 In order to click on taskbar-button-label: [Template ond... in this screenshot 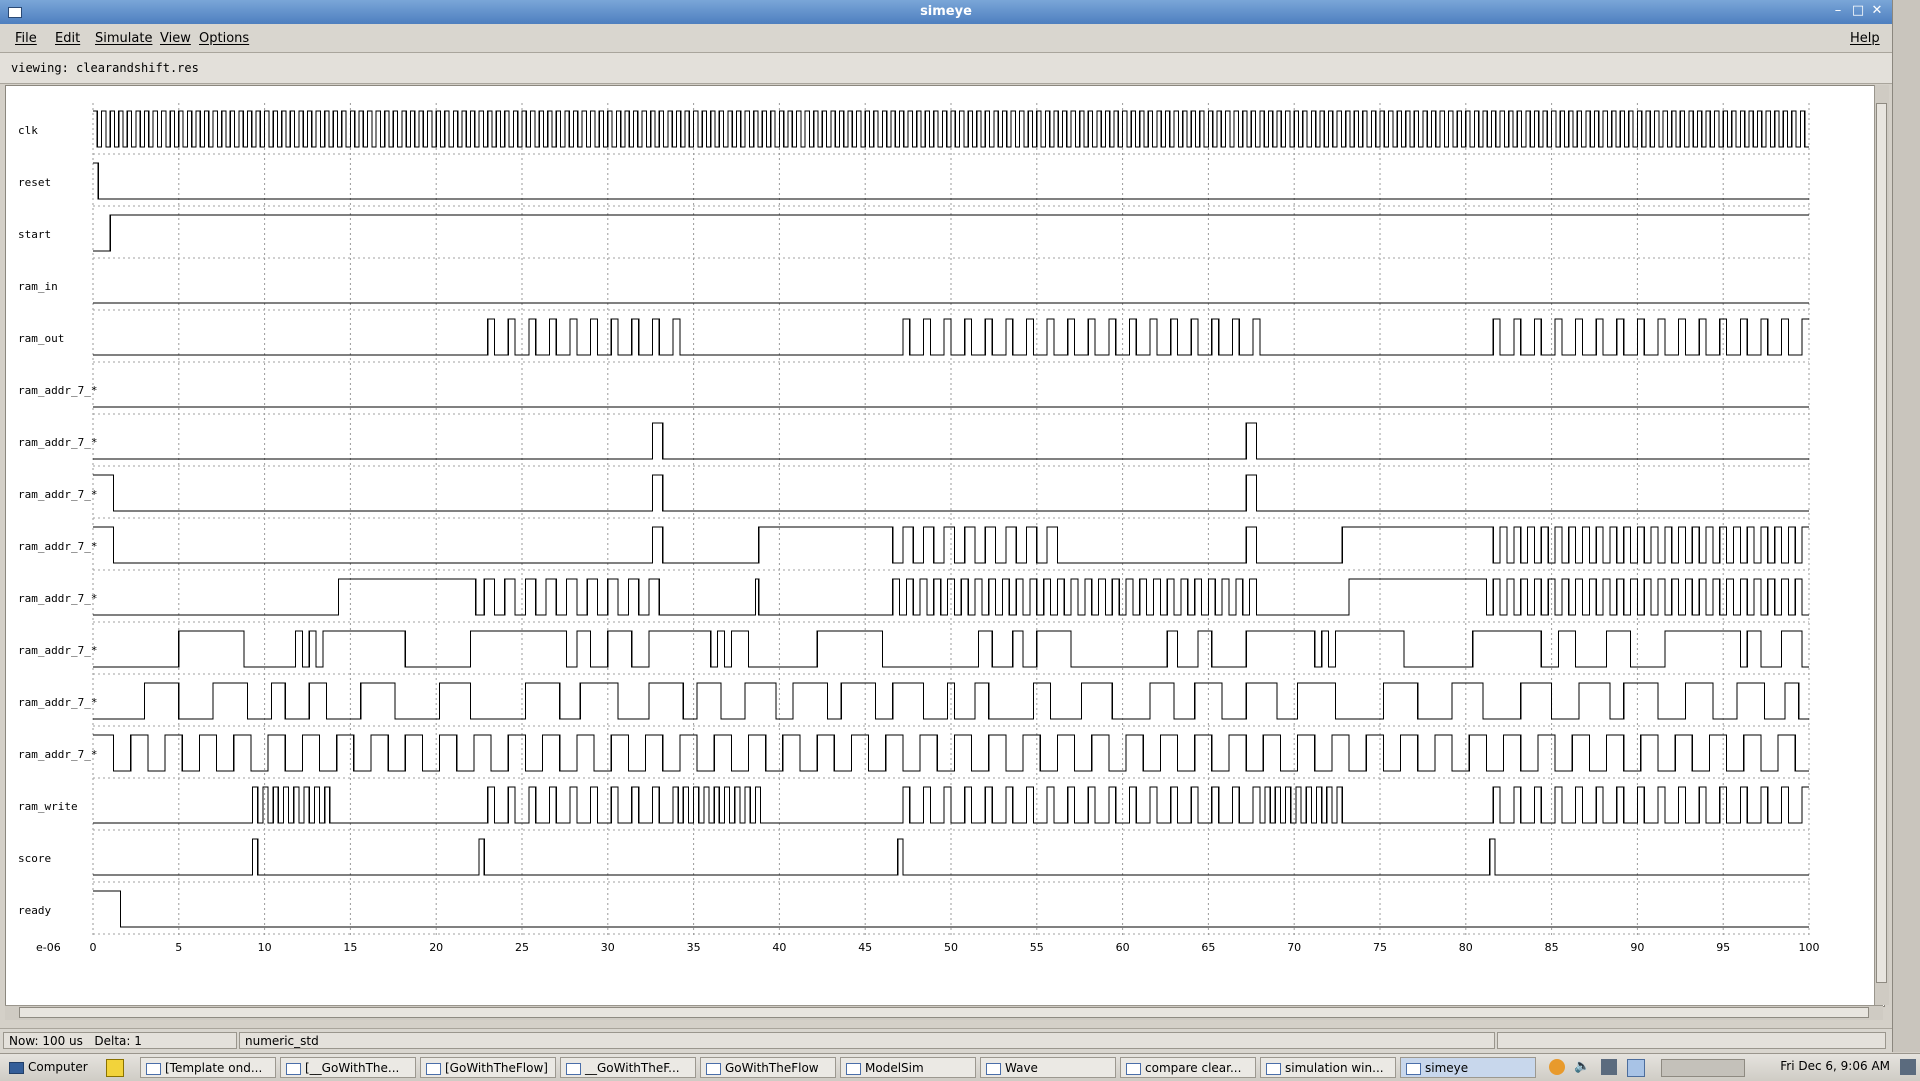, I will do `click(214, 1068)`.